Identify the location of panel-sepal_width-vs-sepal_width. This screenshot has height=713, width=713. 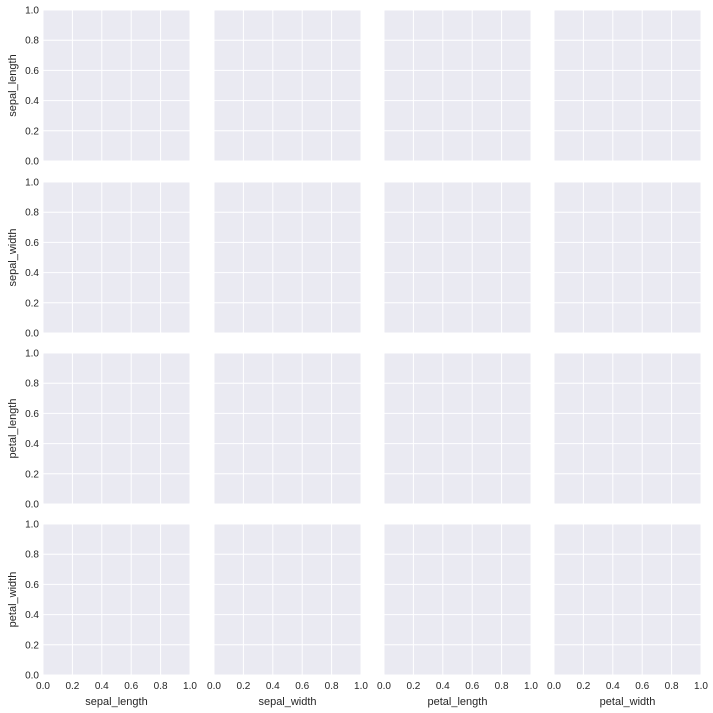
(287, 257).